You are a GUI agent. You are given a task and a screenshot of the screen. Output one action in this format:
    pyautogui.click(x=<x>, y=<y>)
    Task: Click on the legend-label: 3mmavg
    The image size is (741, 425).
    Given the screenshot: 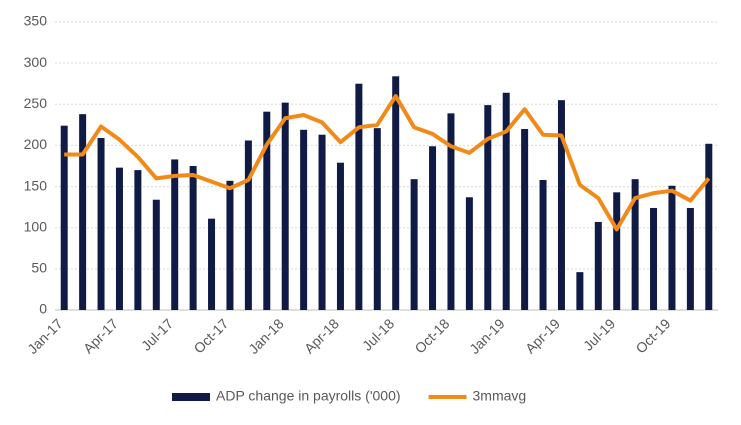 What is the action you would take?
    pyautogui.click(x=500, y=396)
    